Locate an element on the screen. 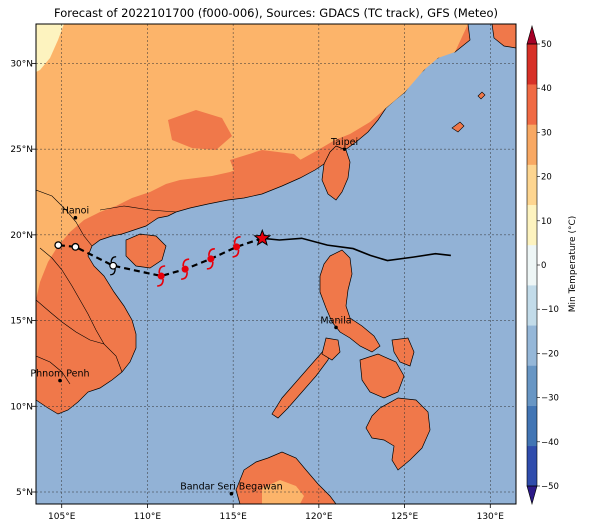 Image resolution: width=591 pixels, height=528 pixels. taiwan is located at coordinates (336, 173).